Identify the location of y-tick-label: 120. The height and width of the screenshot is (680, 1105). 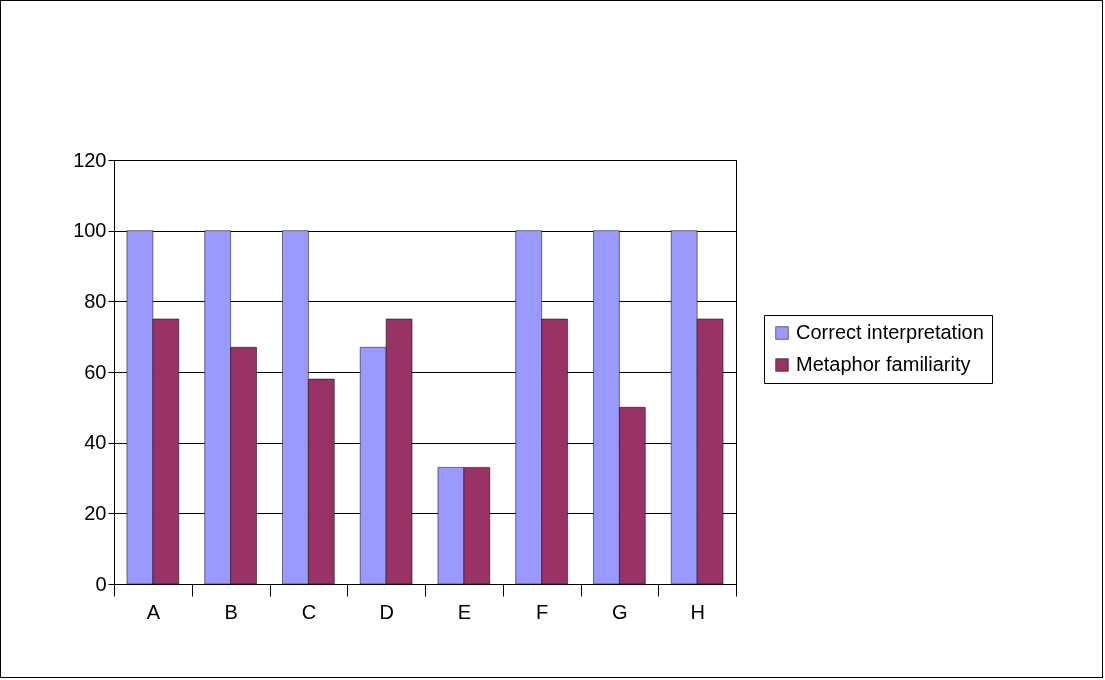
(90, 159).